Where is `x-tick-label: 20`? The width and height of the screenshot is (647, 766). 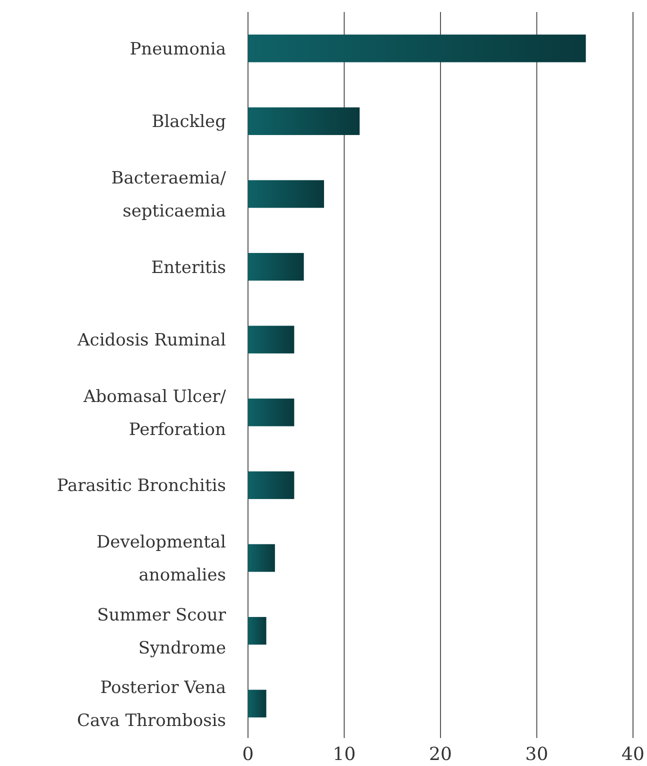 x-tick-label: 20 is located at coordinates (440, 754).